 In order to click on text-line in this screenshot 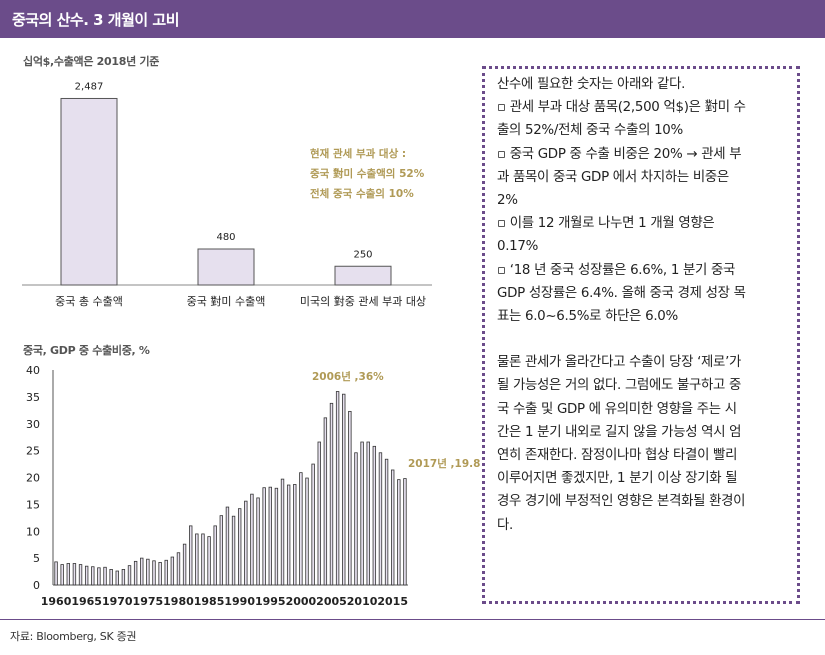, I will do `click(644, 339)`.